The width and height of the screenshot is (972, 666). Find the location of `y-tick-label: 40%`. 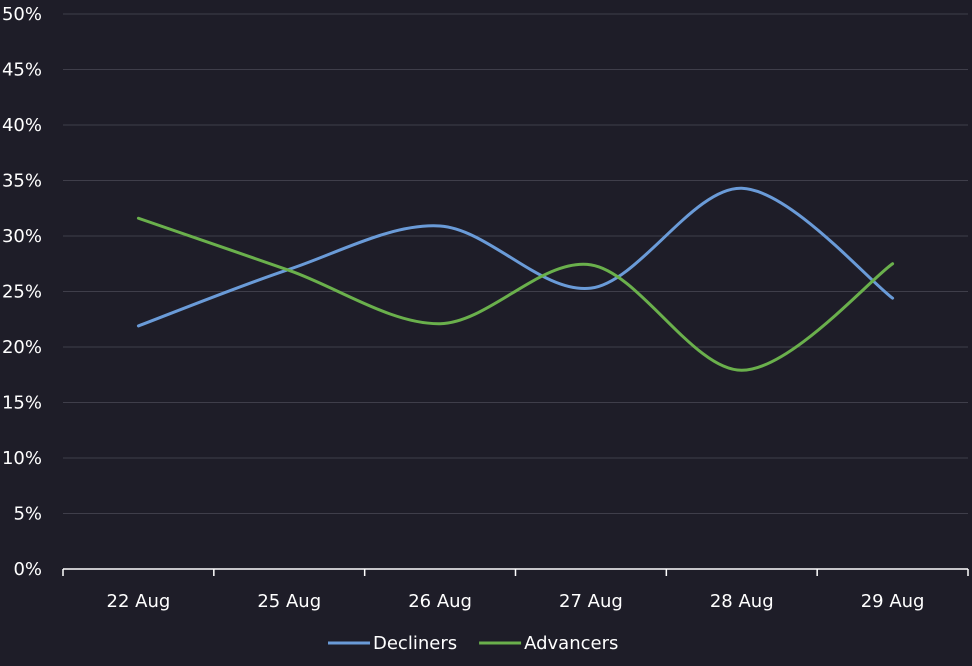

y-tick-label: 40% is located at coordinates (22, 125).